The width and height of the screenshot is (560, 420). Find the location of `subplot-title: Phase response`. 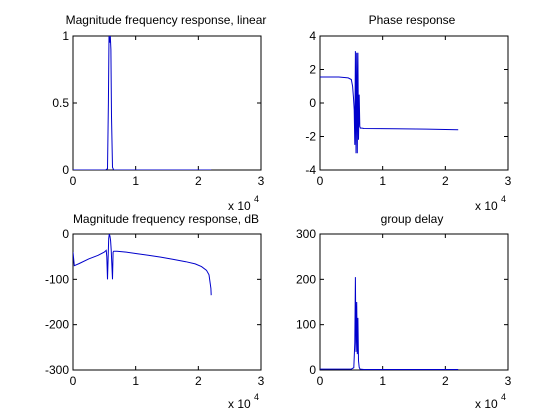

subplot-title: Phase response is located at coordinates (412, 20).